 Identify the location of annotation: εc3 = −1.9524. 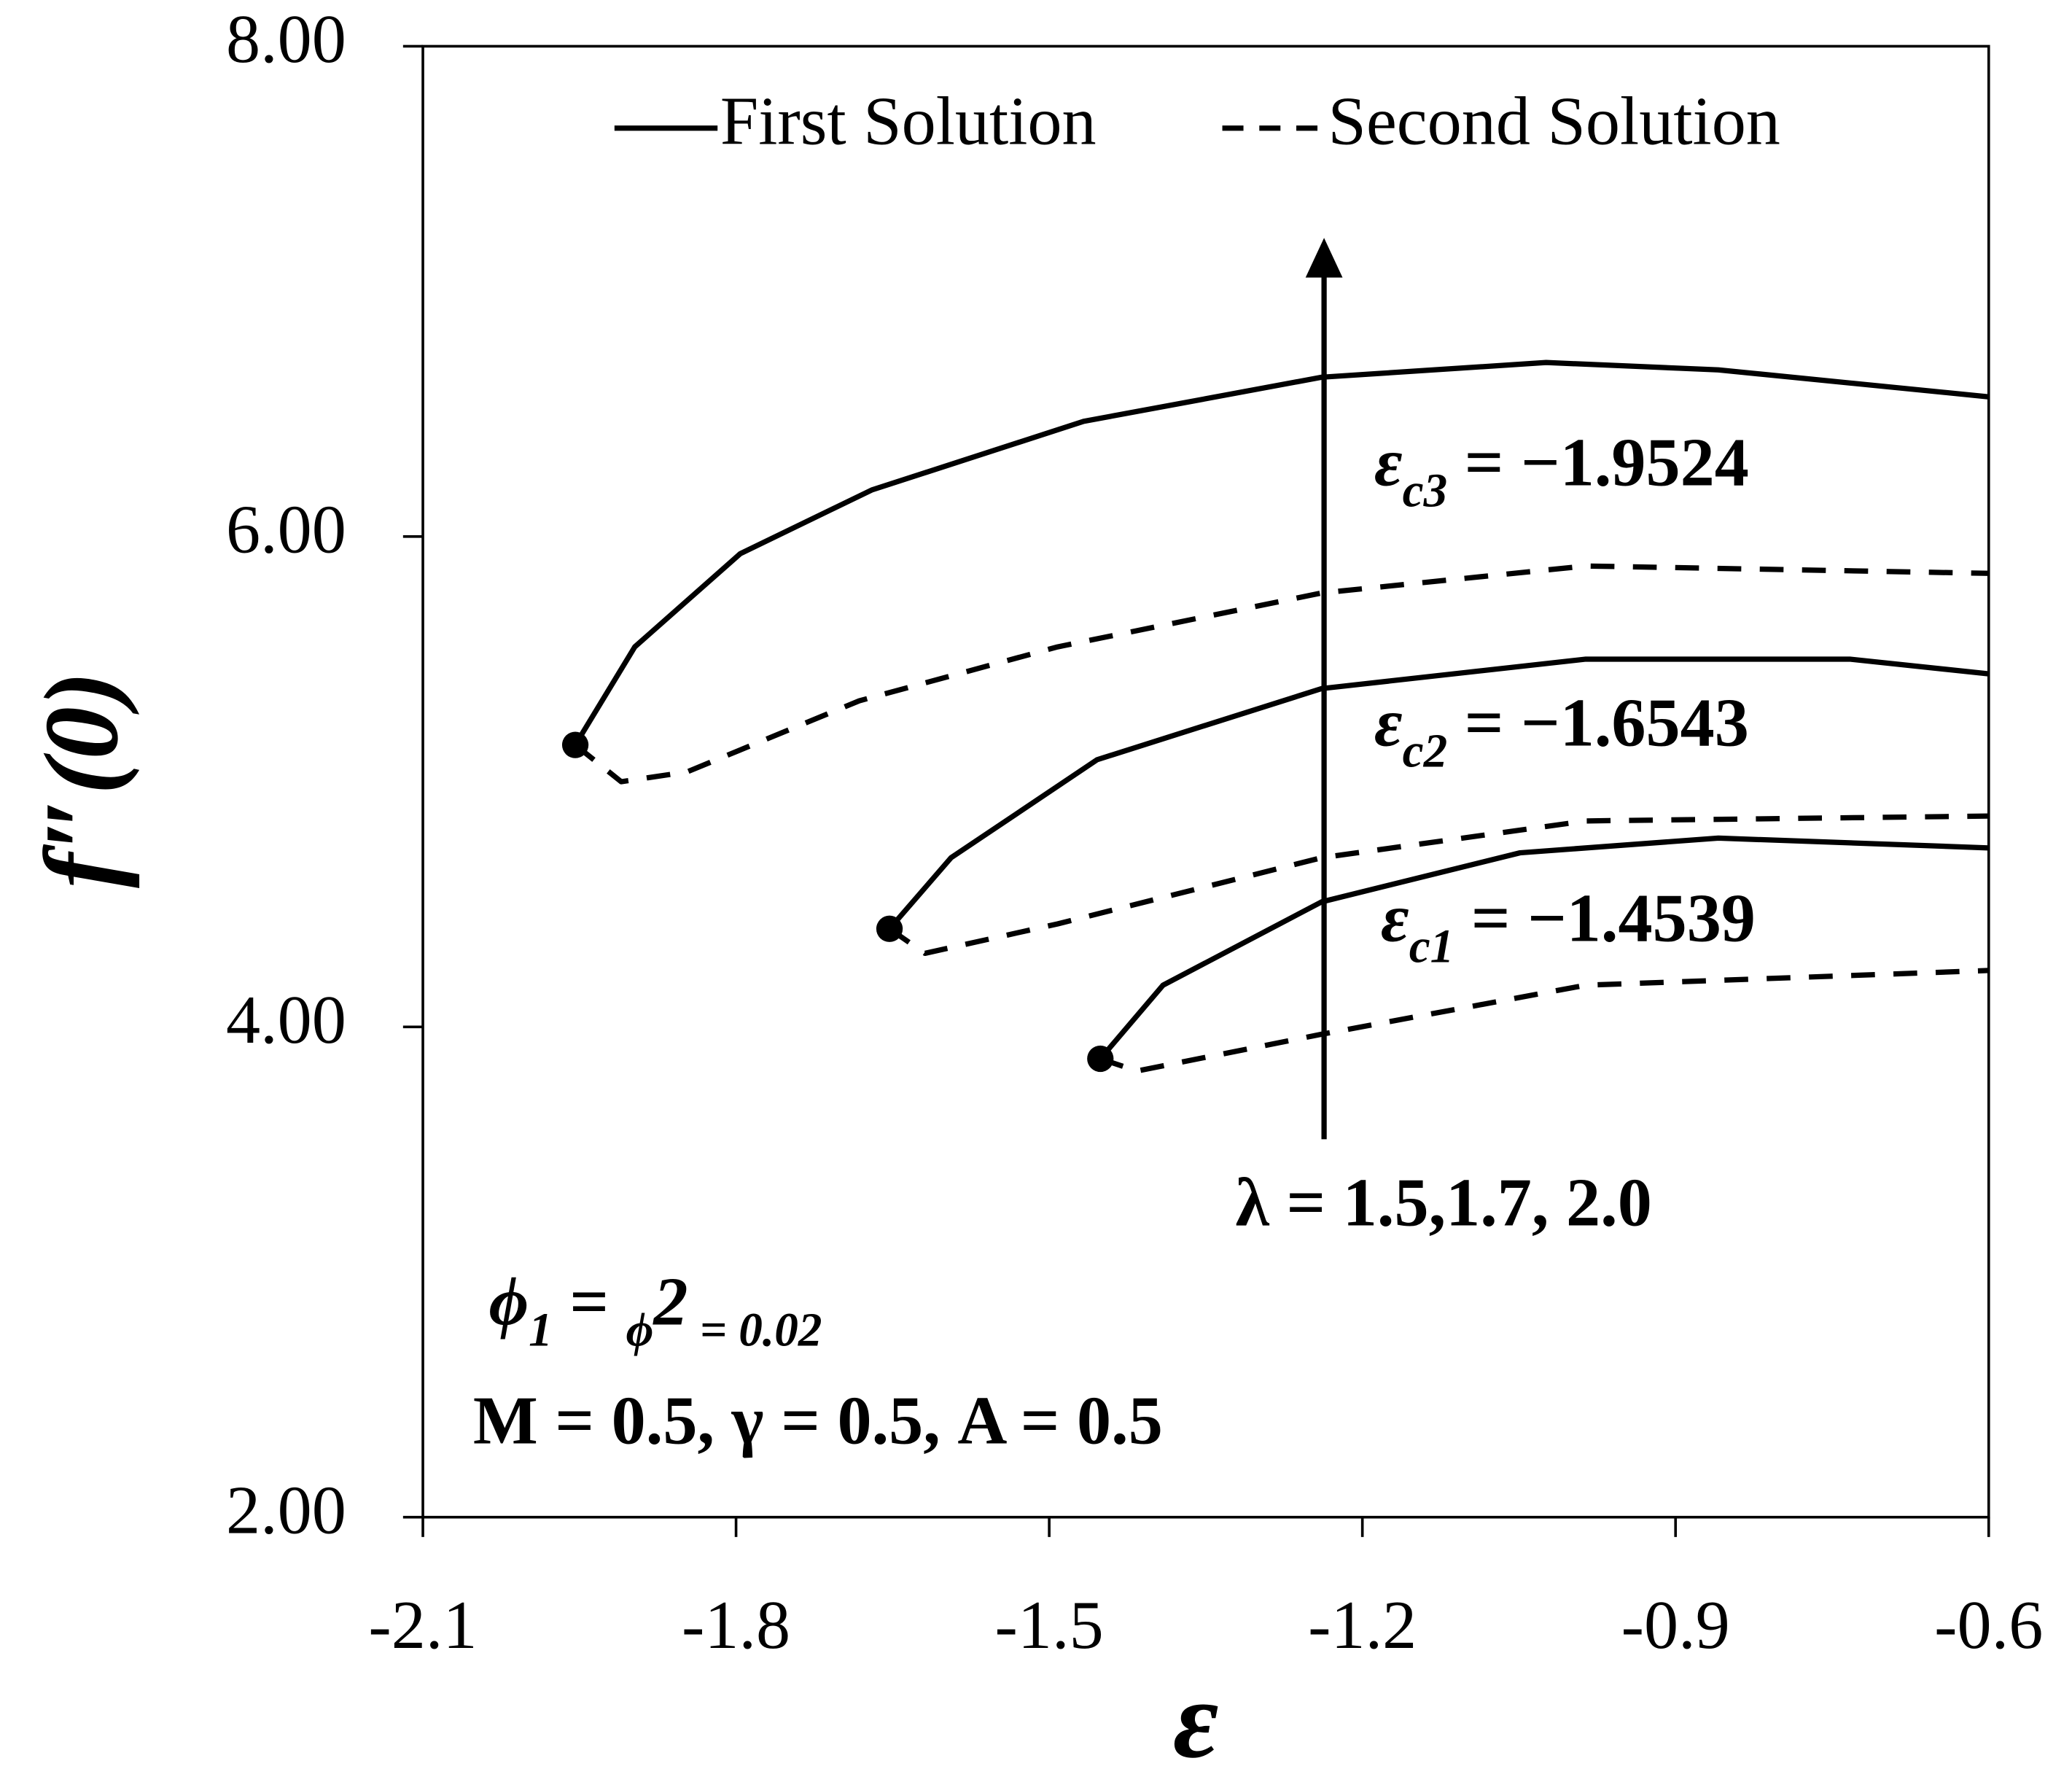
(1561, 470).